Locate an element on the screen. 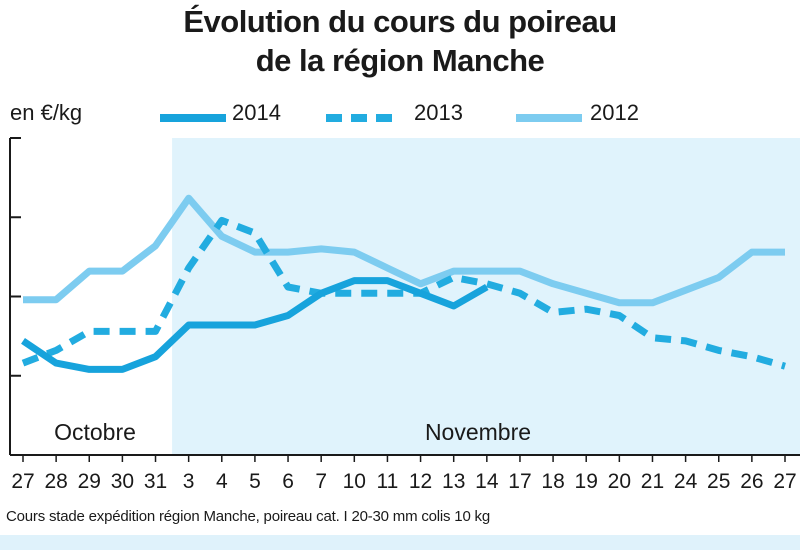  month-labels: Octobre Novembre is located at coordinates (292, 432).